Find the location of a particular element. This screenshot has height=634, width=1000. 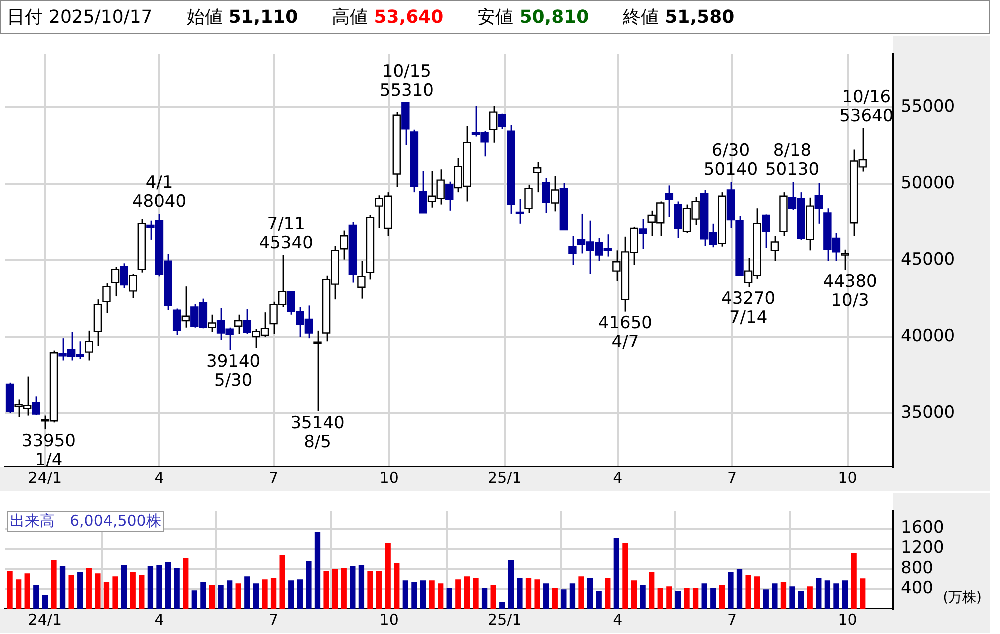

annotation: 6/30 50140 is located at coordinates (731, 160).